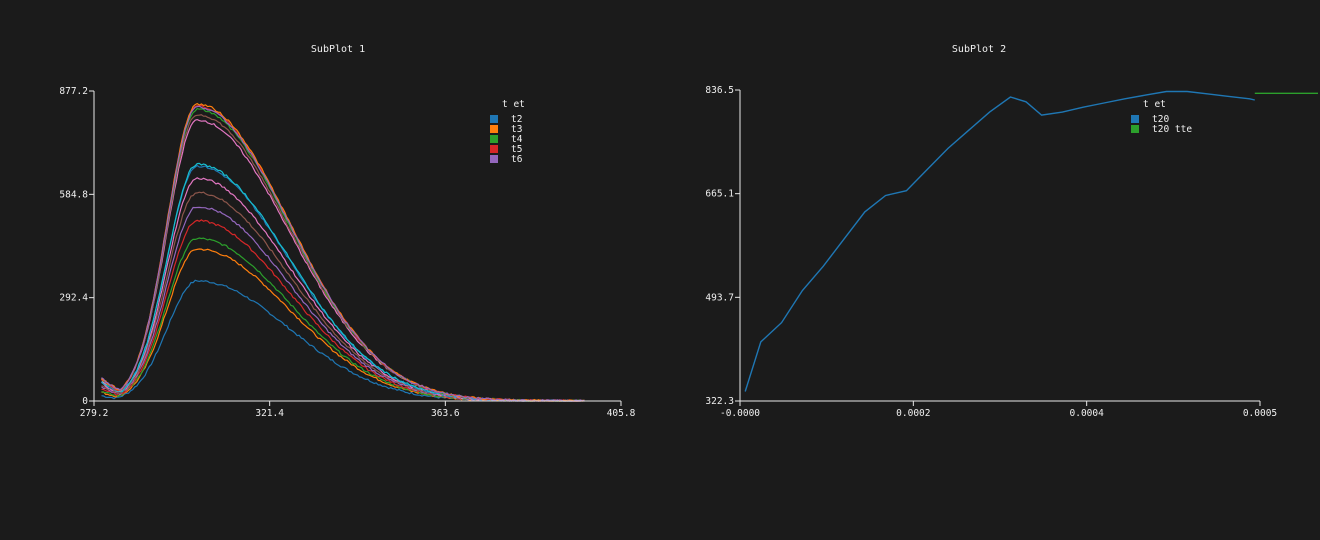  I want to click on subplot-2-y-tick-label: 836.5, so click(719, 90).